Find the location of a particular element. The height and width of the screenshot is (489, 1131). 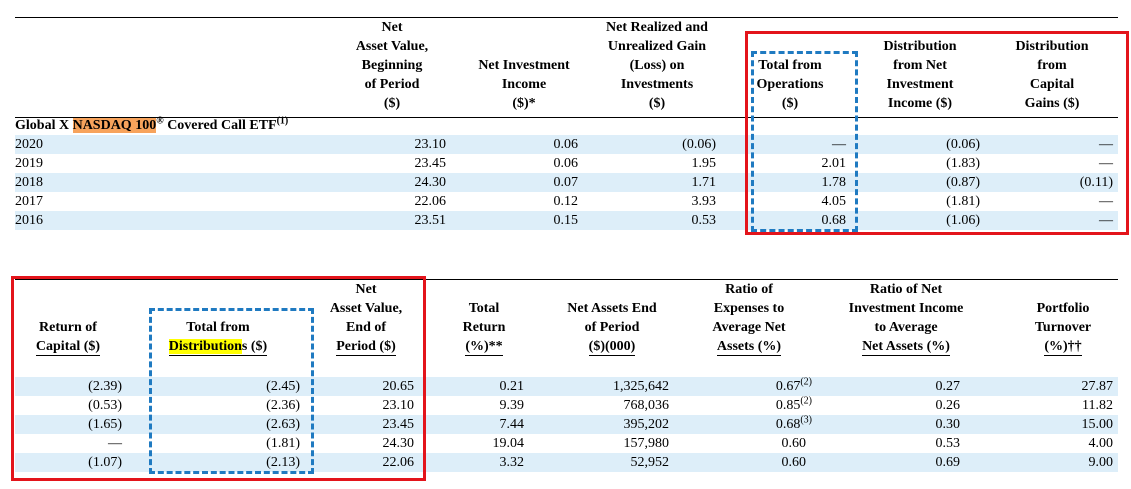

table-cell: (1.65) is located at coordinates (105, 424).